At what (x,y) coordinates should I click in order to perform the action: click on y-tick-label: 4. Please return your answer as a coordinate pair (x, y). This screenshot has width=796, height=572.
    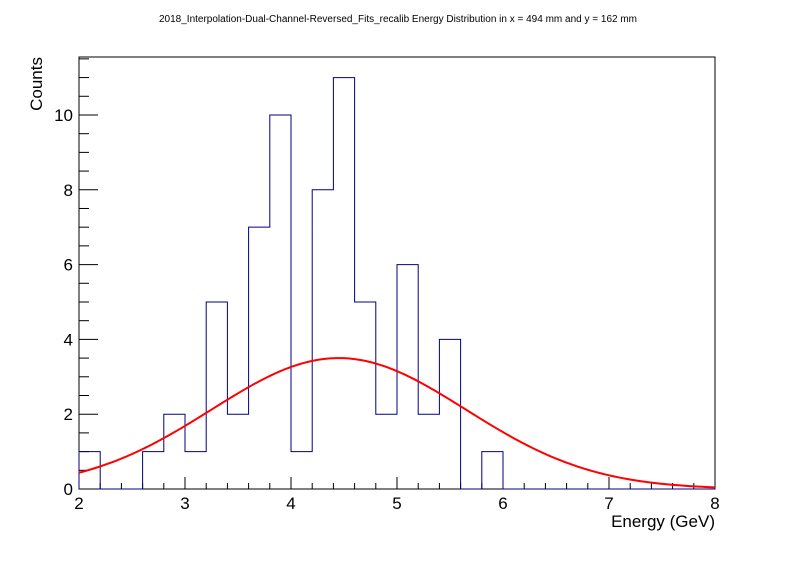
    Looking at the image, I should click on (68, 339).